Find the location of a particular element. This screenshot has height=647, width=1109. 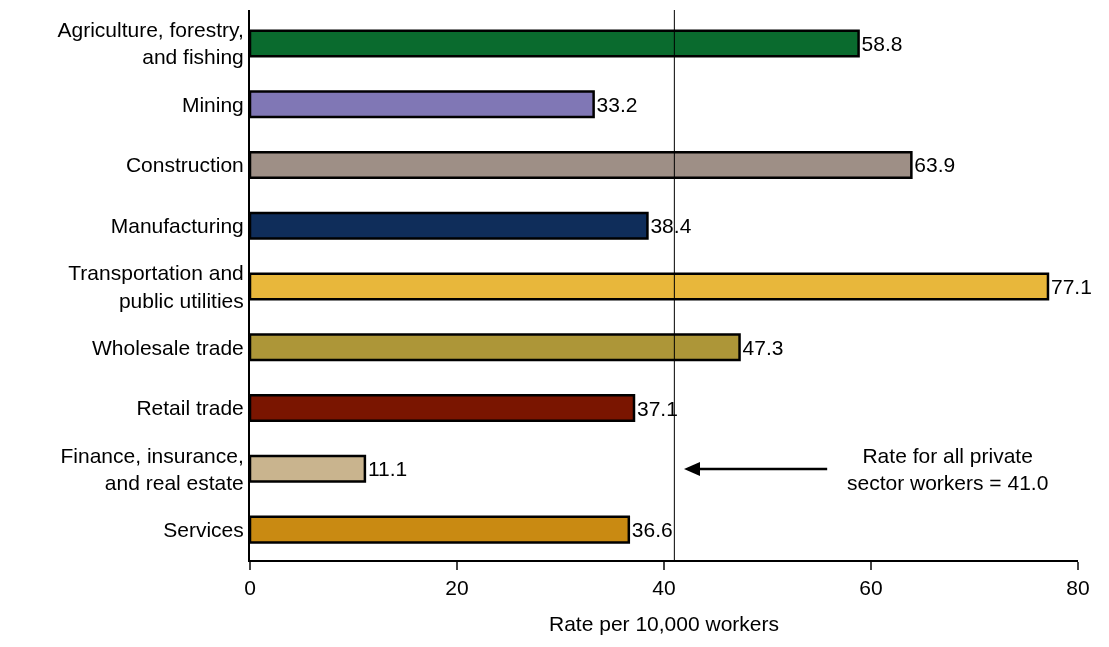

x-tick-label: 40 is located at coordinates (664, 588).